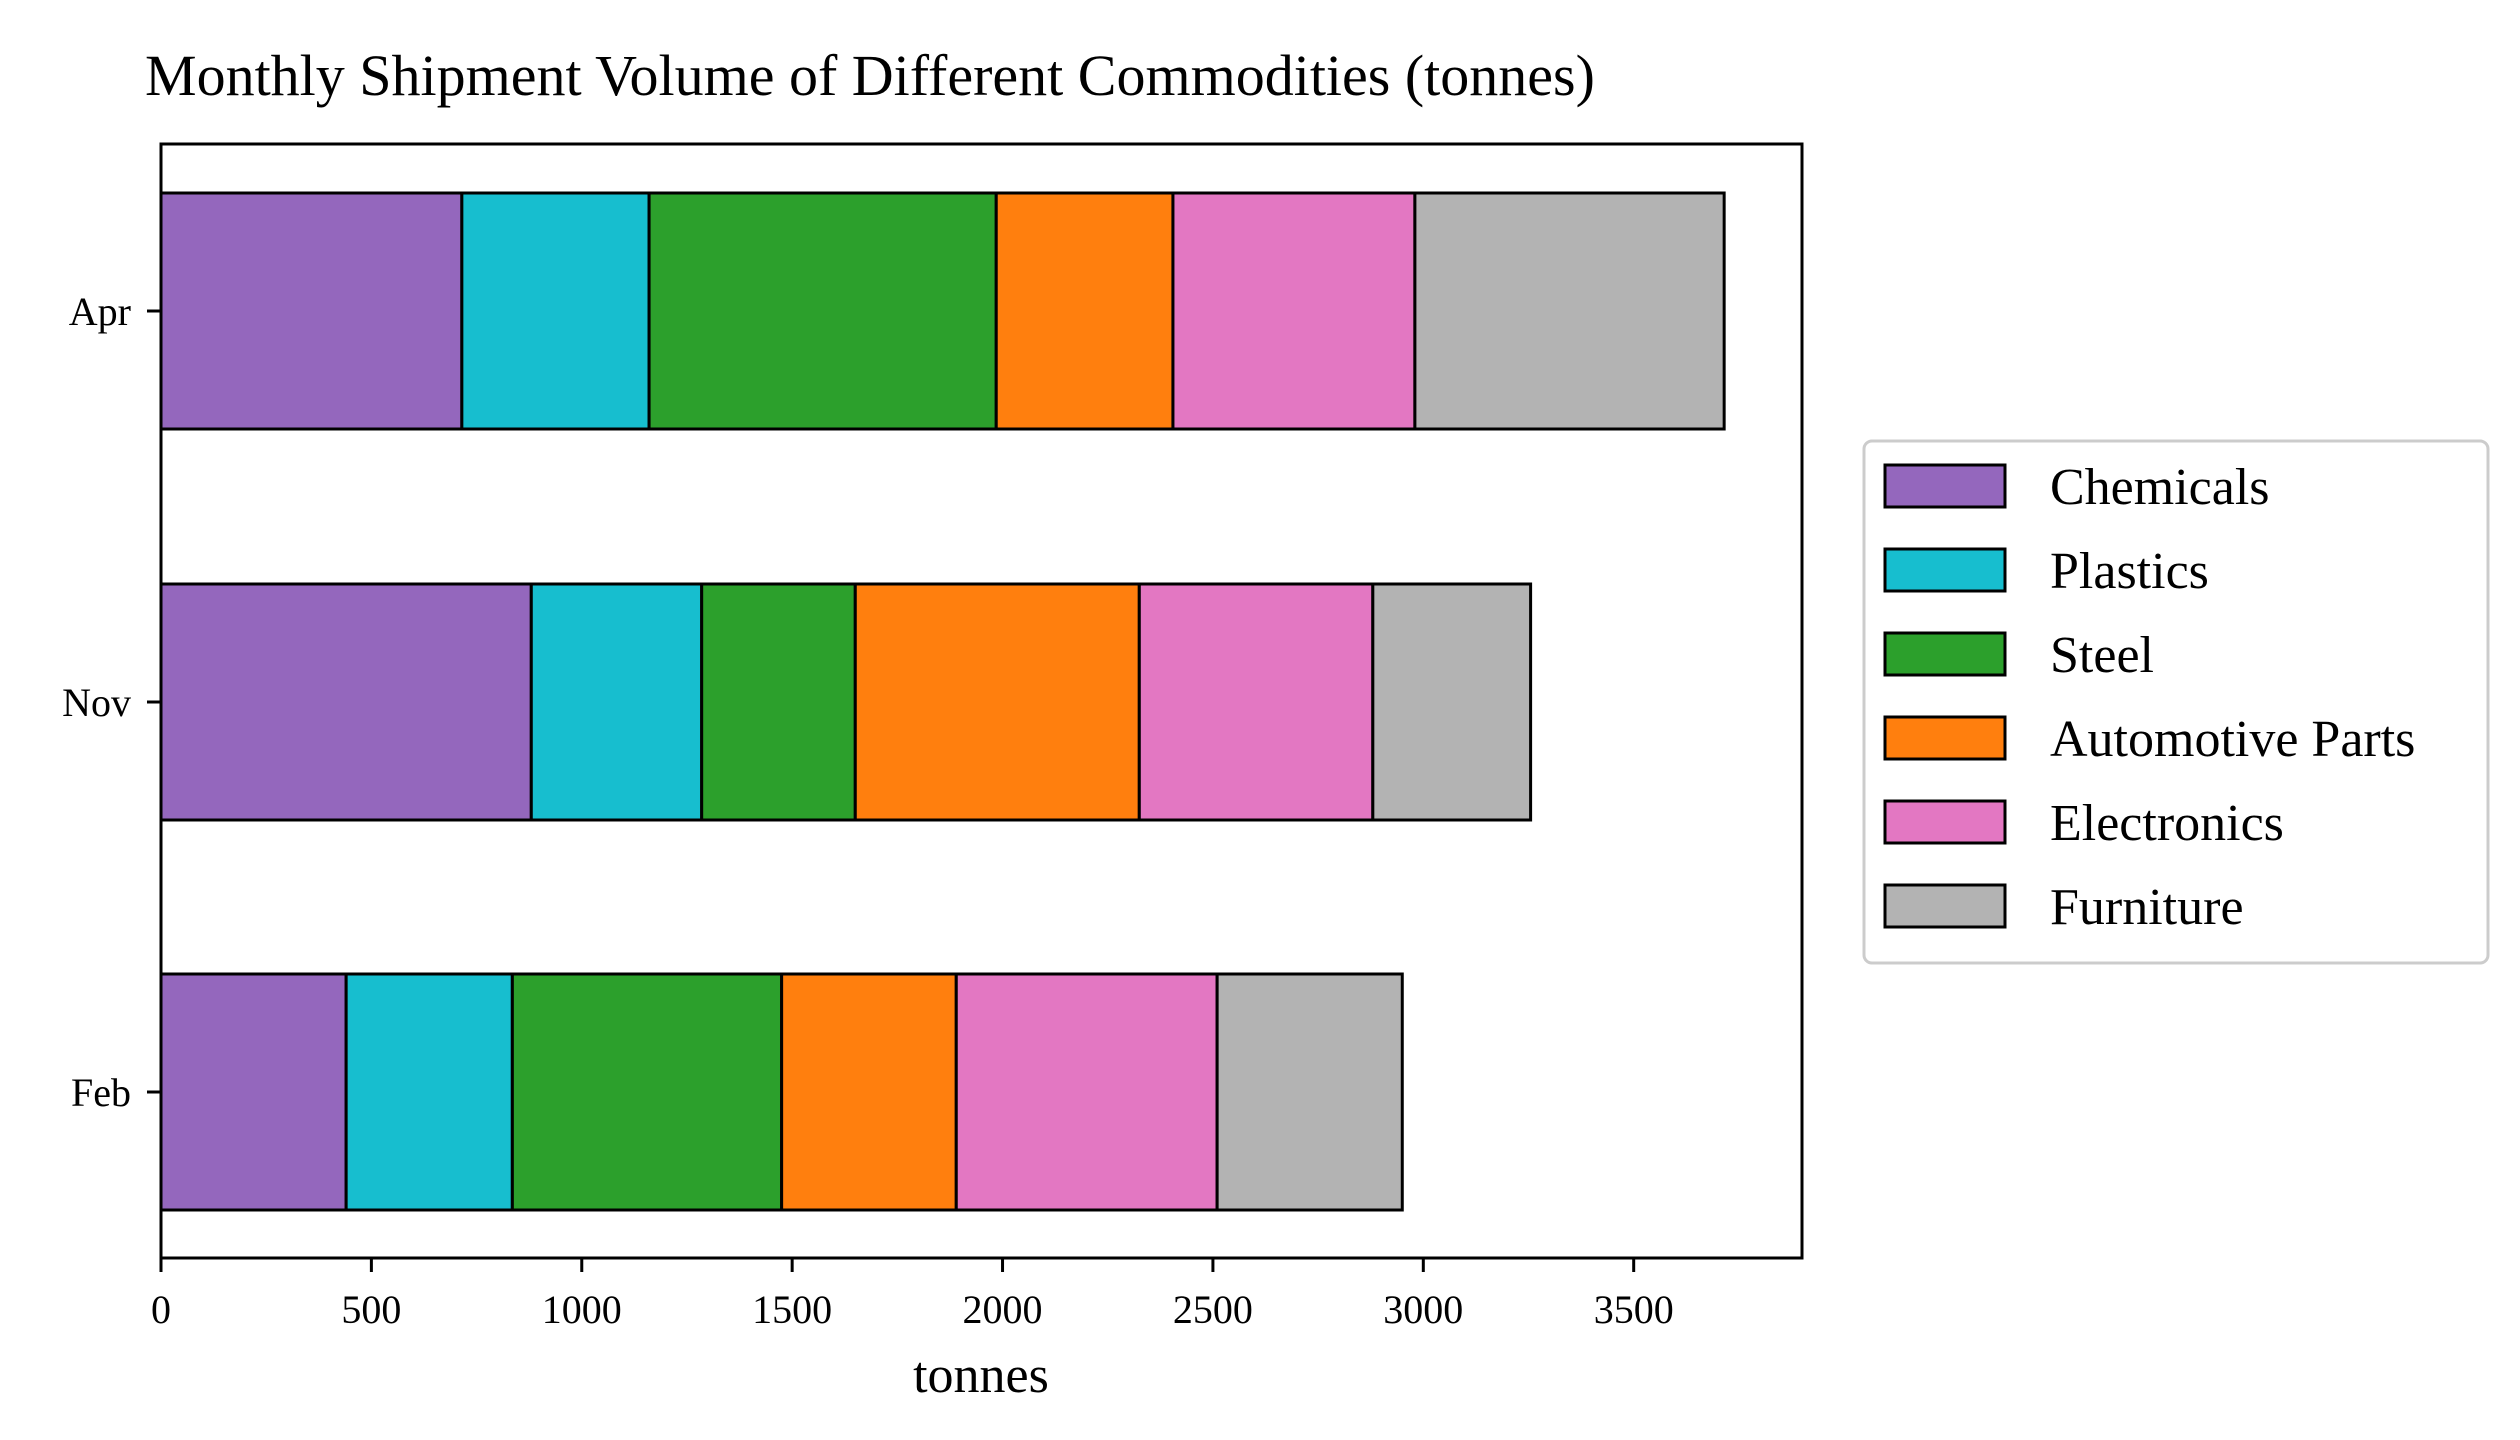  Describe the element at coordinates (1634, 1309) in the screenshot. I see `x-tick-label: 3500` at that location.